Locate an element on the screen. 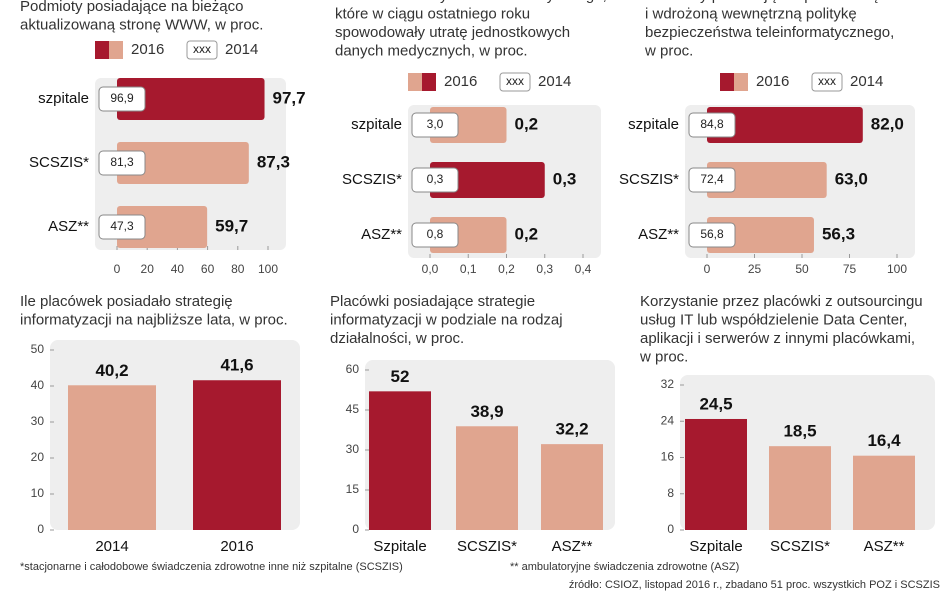 Image resolution: width=948 pixels, height=593 pixels. chart-title: usług IT lub współdzielenie Data Center, is located at coordinates (773, 319).